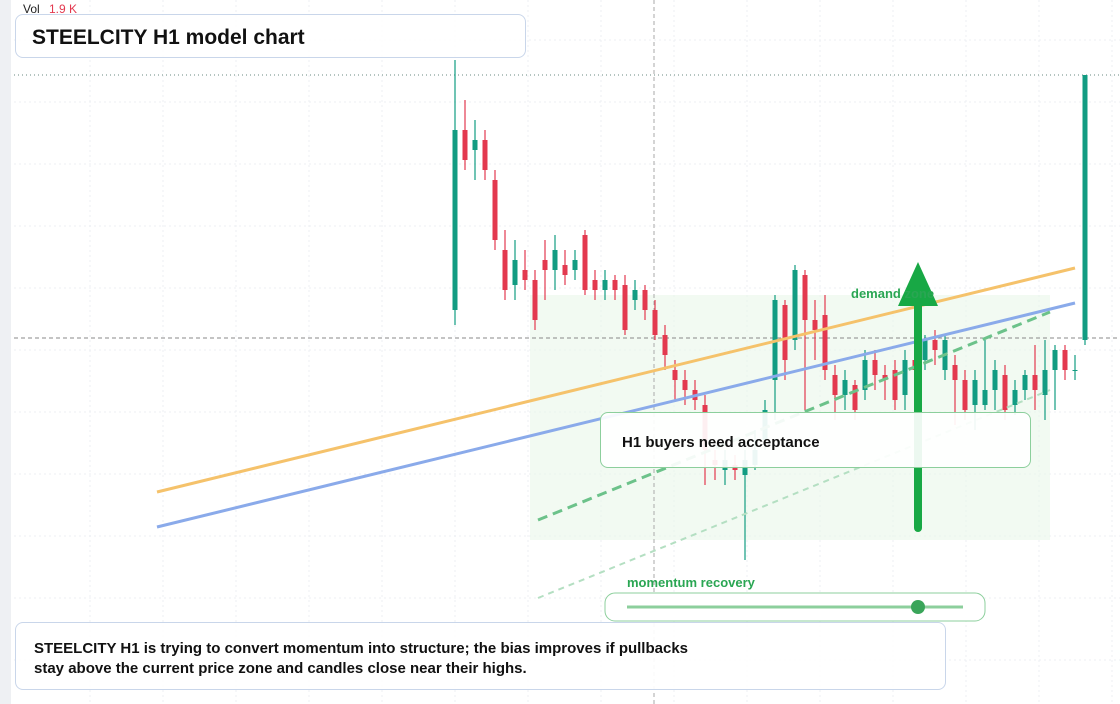 The image size is (1120, 704). What do you see at coordinates (918, 607) in the screenshot?
I see `slider-knob` at bounding box center [918, 607].